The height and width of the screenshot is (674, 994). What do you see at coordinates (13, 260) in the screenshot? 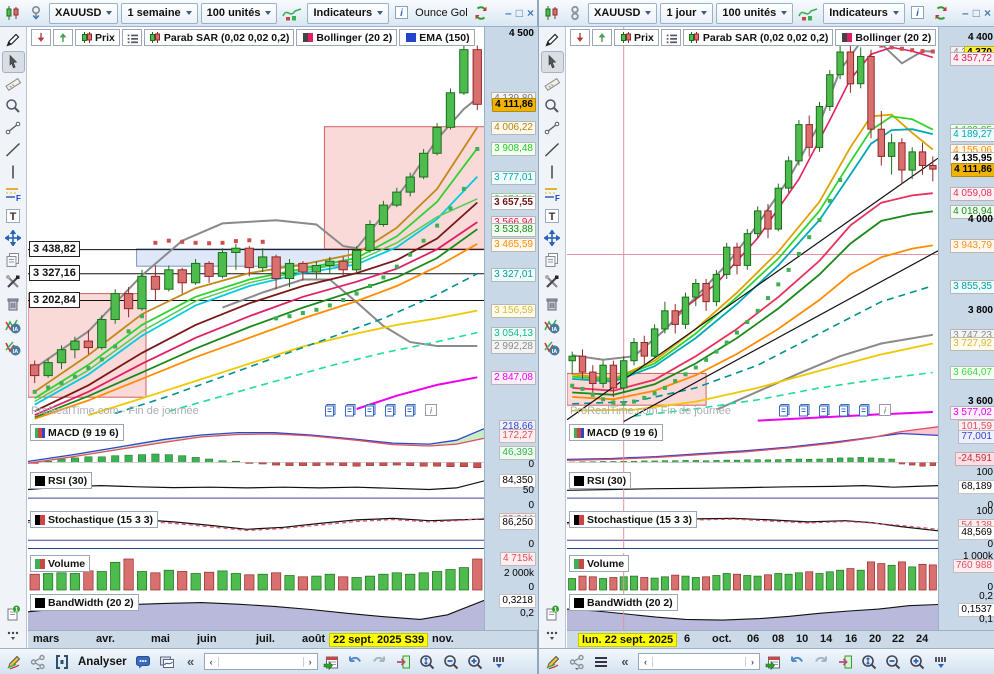
I see `duplicate-tool` at bounding box center [13, 260].